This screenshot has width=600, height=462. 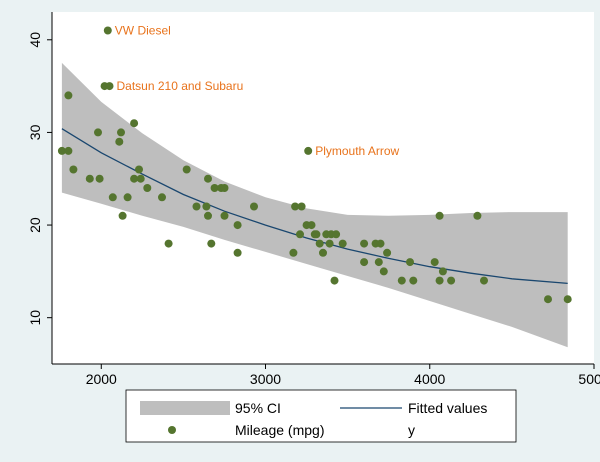 I want to click on annotation-label: VW Diesel, so click(x=143, y=31).